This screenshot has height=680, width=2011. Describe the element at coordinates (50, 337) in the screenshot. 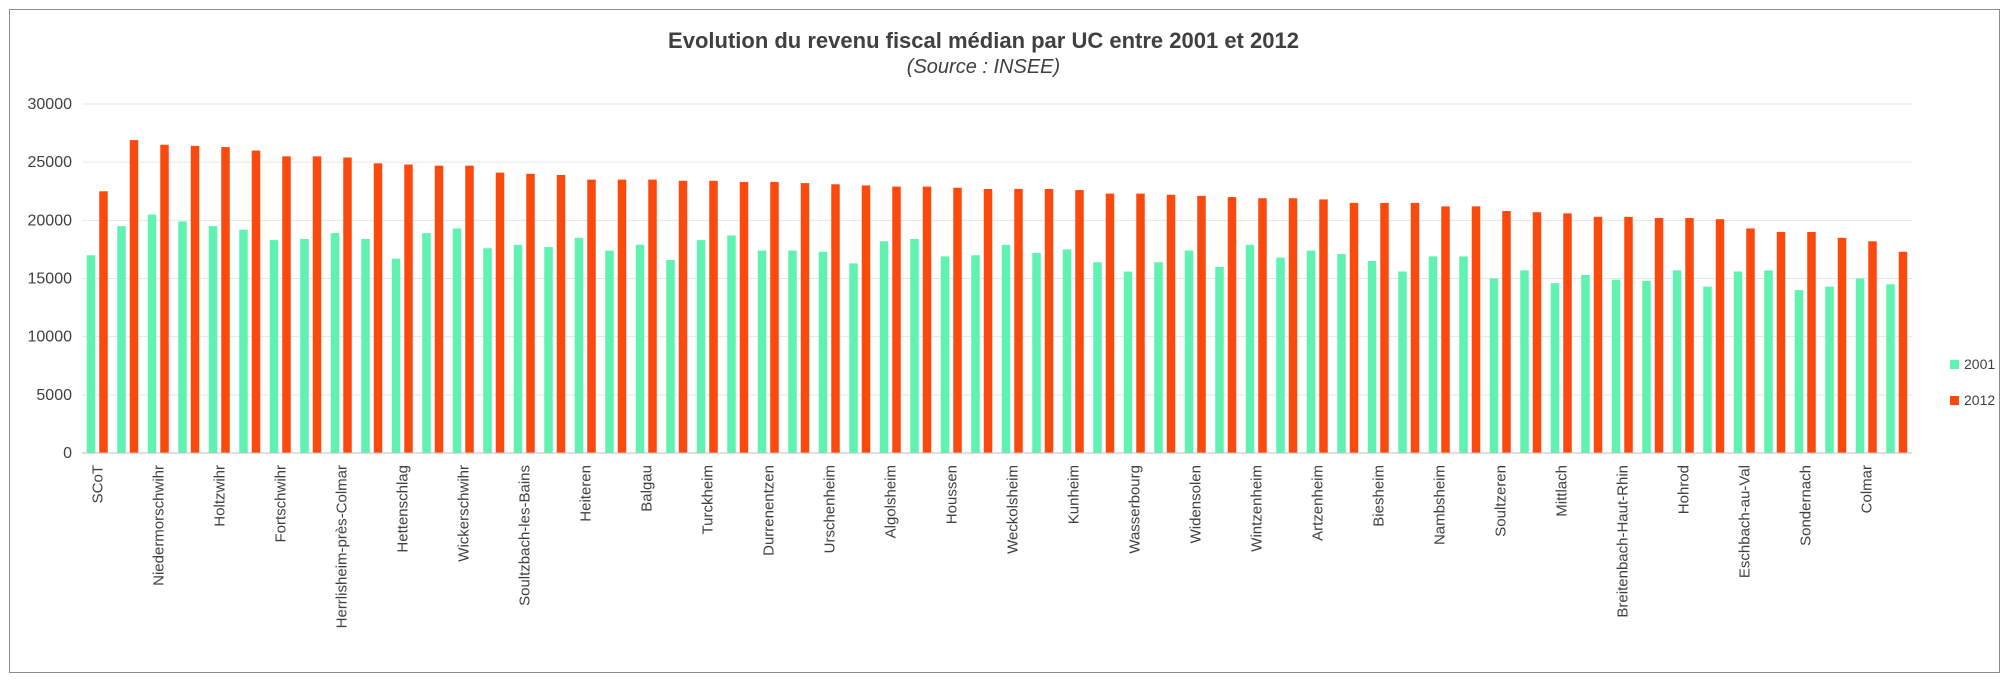

I see `y-tick-label: 10000` at that location.